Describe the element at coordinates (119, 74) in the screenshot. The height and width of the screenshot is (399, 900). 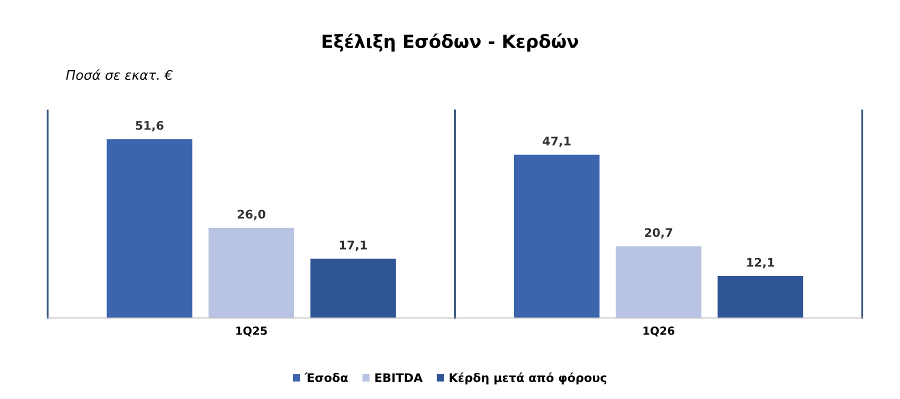
I see `chart-subtitle: Ποσά σε εκατ. €` at that location.